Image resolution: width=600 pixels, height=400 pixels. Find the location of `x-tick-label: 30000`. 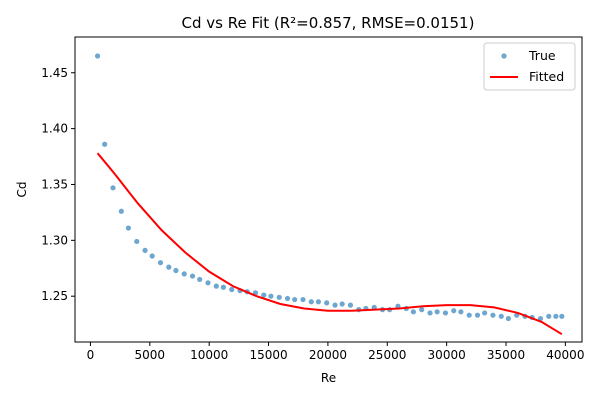

x-tick-label: 30000 is located at coordinates (447, 355).